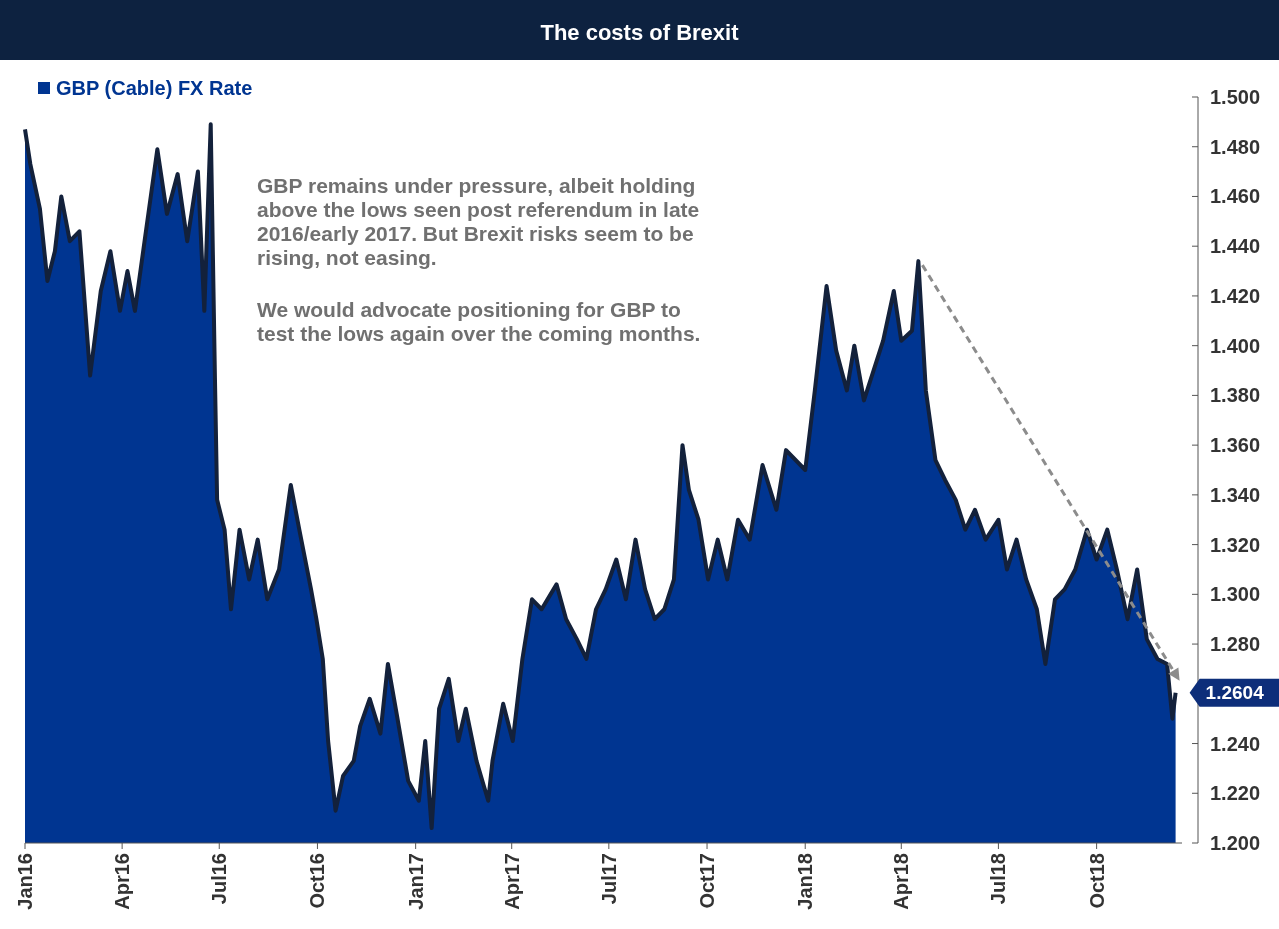 The width and height of the screenshot is (1279, 929). Describe the element at coordinates (1235, 843) in the screenshot. I see `y-tick-label: 1.200` at that location.